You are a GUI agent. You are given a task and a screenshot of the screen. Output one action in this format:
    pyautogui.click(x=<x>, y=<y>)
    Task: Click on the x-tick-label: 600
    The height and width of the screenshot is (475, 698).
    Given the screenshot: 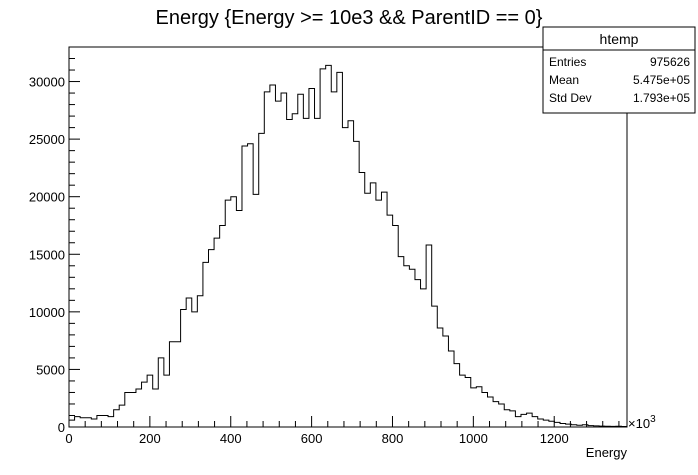 What is the action you would take?
    pyautogui.click(x=312, y=438)
    